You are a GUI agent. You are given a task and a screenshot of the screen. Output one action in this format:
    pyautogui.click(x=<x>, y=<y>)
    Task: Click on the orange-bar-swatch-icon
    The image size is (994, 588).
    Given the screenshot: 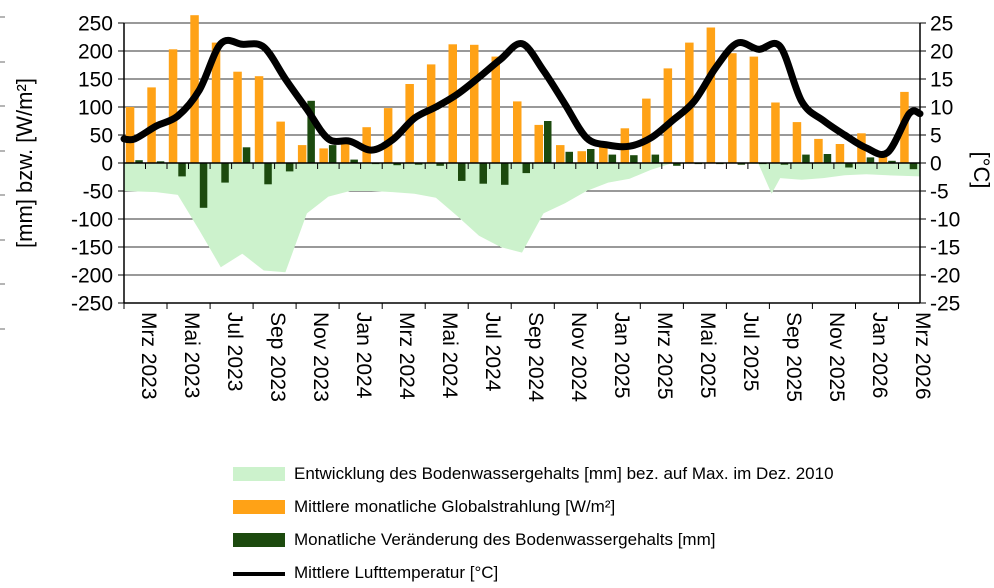 What is the action you would take?
    pyautogui.click(x=259, y=507)
    